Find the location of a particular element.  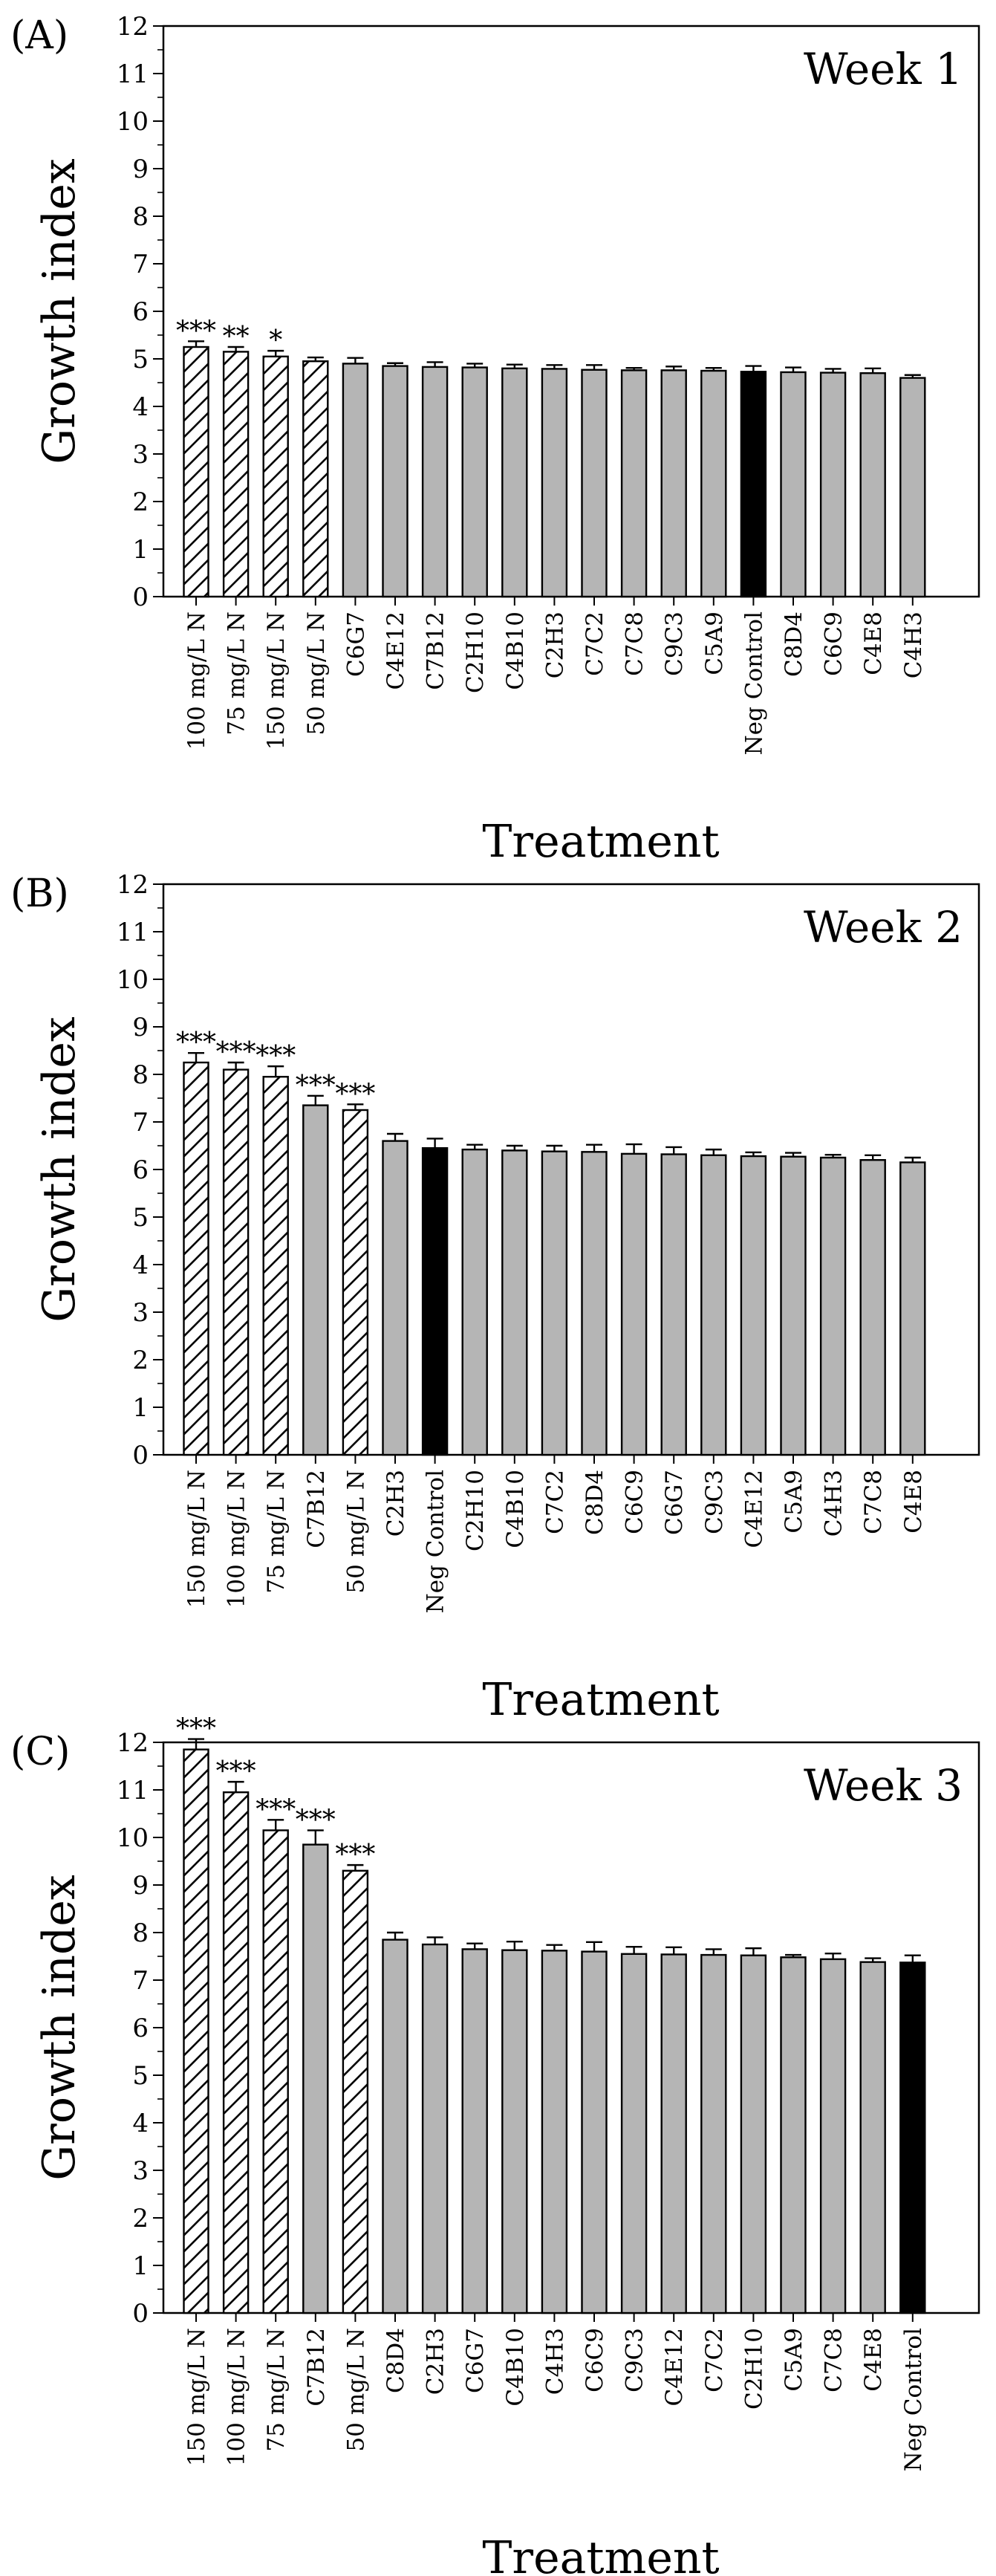

x-tick-label: C4E8 is located at coordinates (874, 643).